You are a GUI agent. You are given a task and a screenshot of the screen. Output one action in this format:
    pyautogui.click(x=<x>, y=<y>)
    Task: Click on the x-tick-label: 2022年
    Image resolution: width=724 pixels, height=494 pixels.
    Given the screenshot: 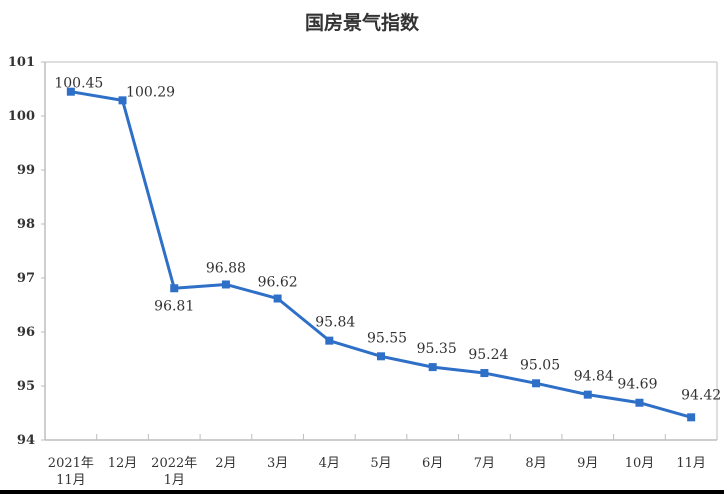 What is the action you would take?
    pyautogui.click(x=174, y=463)
    